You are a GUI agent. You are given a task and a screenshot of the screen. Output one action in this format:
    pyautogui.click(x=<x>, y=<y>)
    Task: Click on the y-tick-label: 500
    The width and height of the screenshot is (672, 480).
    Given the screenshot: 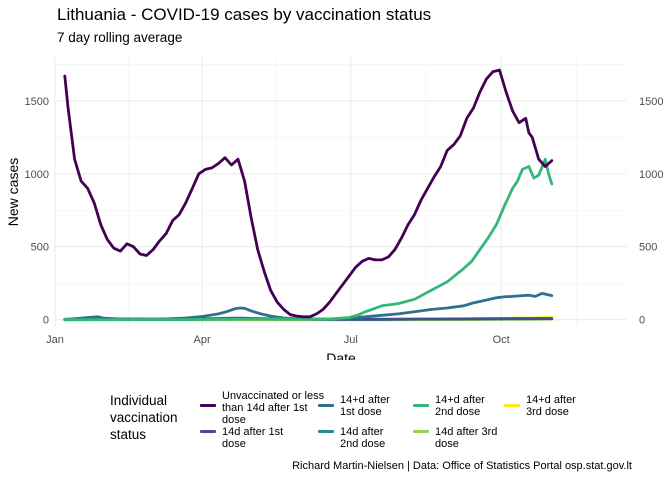 What is the action you would take?
    pyautogui.click(x=40, y=248)
    